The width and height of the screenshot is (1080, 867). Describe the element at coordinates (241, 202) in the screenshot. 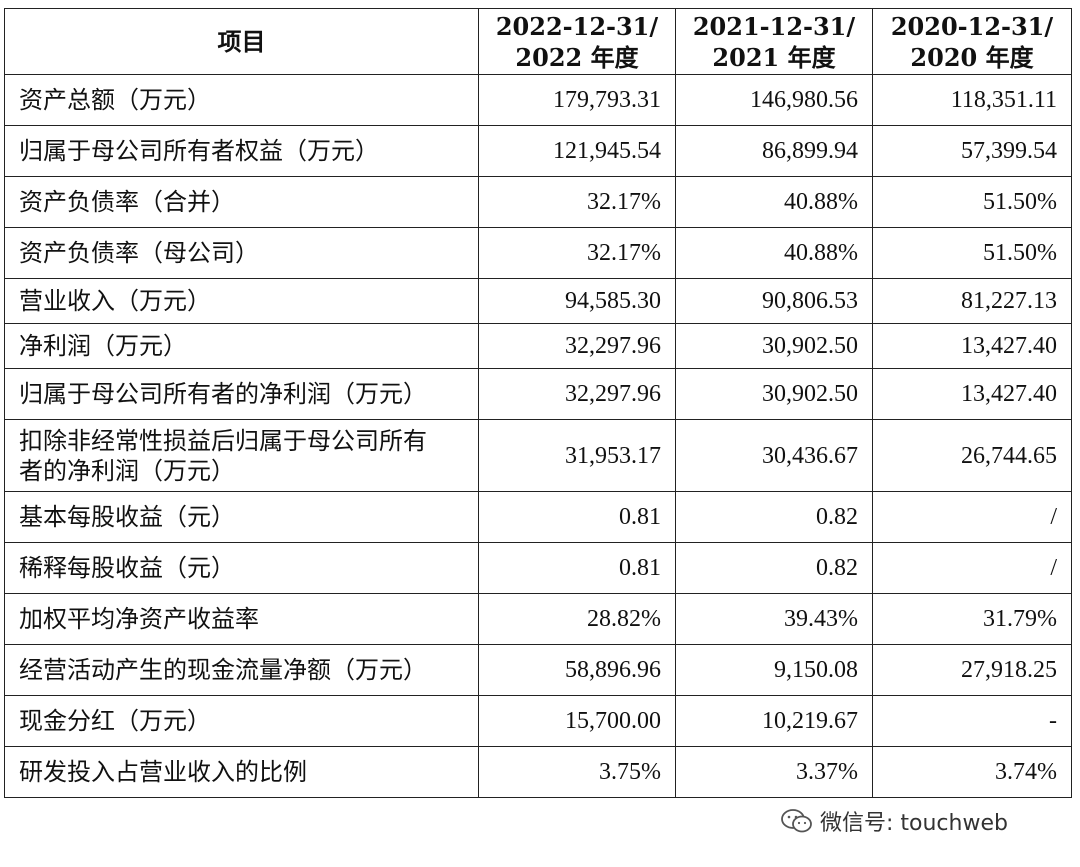

I see `row-label: 资产负债率（合并）` at that location.